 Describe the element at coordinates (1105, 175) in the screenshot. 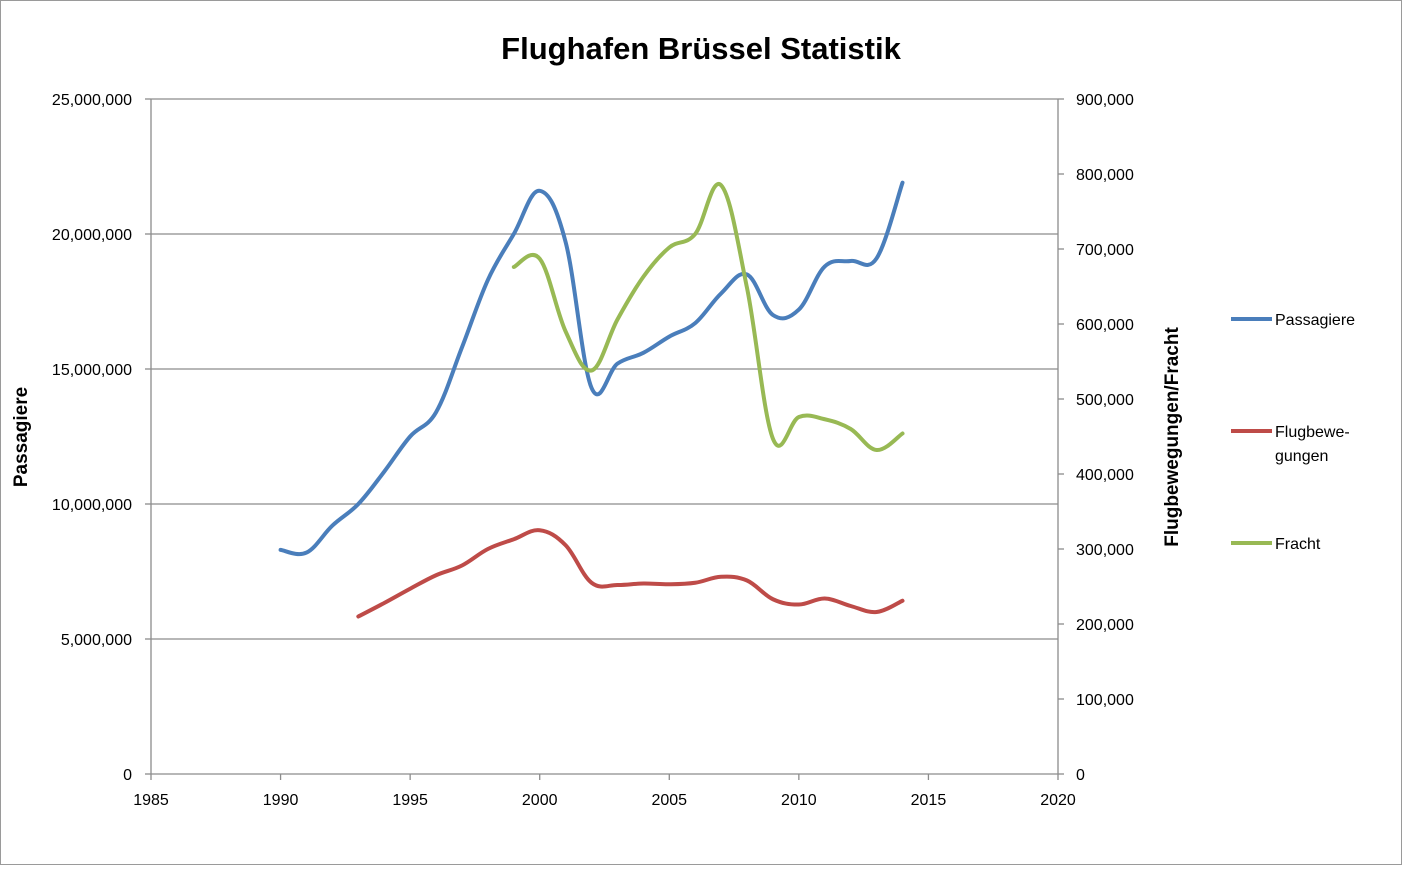

I see `y2-tick-label: 800,000` at that location.